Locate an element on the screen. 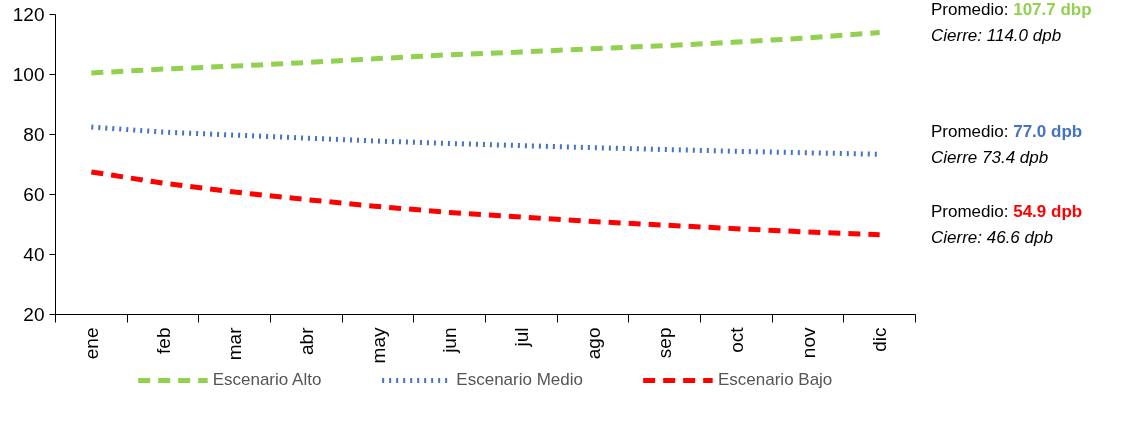 Image resolution: width=1142 pixels, height=438 pixels. text: Promedio: 54.9 dpb is located at coordinates (1007, 212).